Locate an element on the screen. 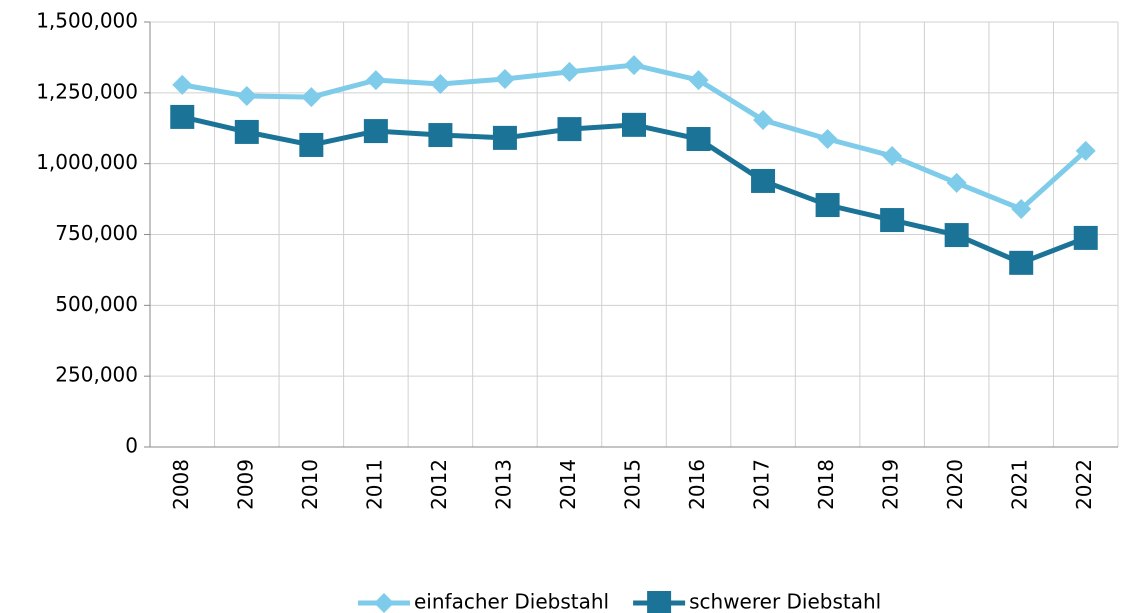 This screenshot has width=1131, height=613. x-tick-label: 2017 is located at coordinates (762, 484).